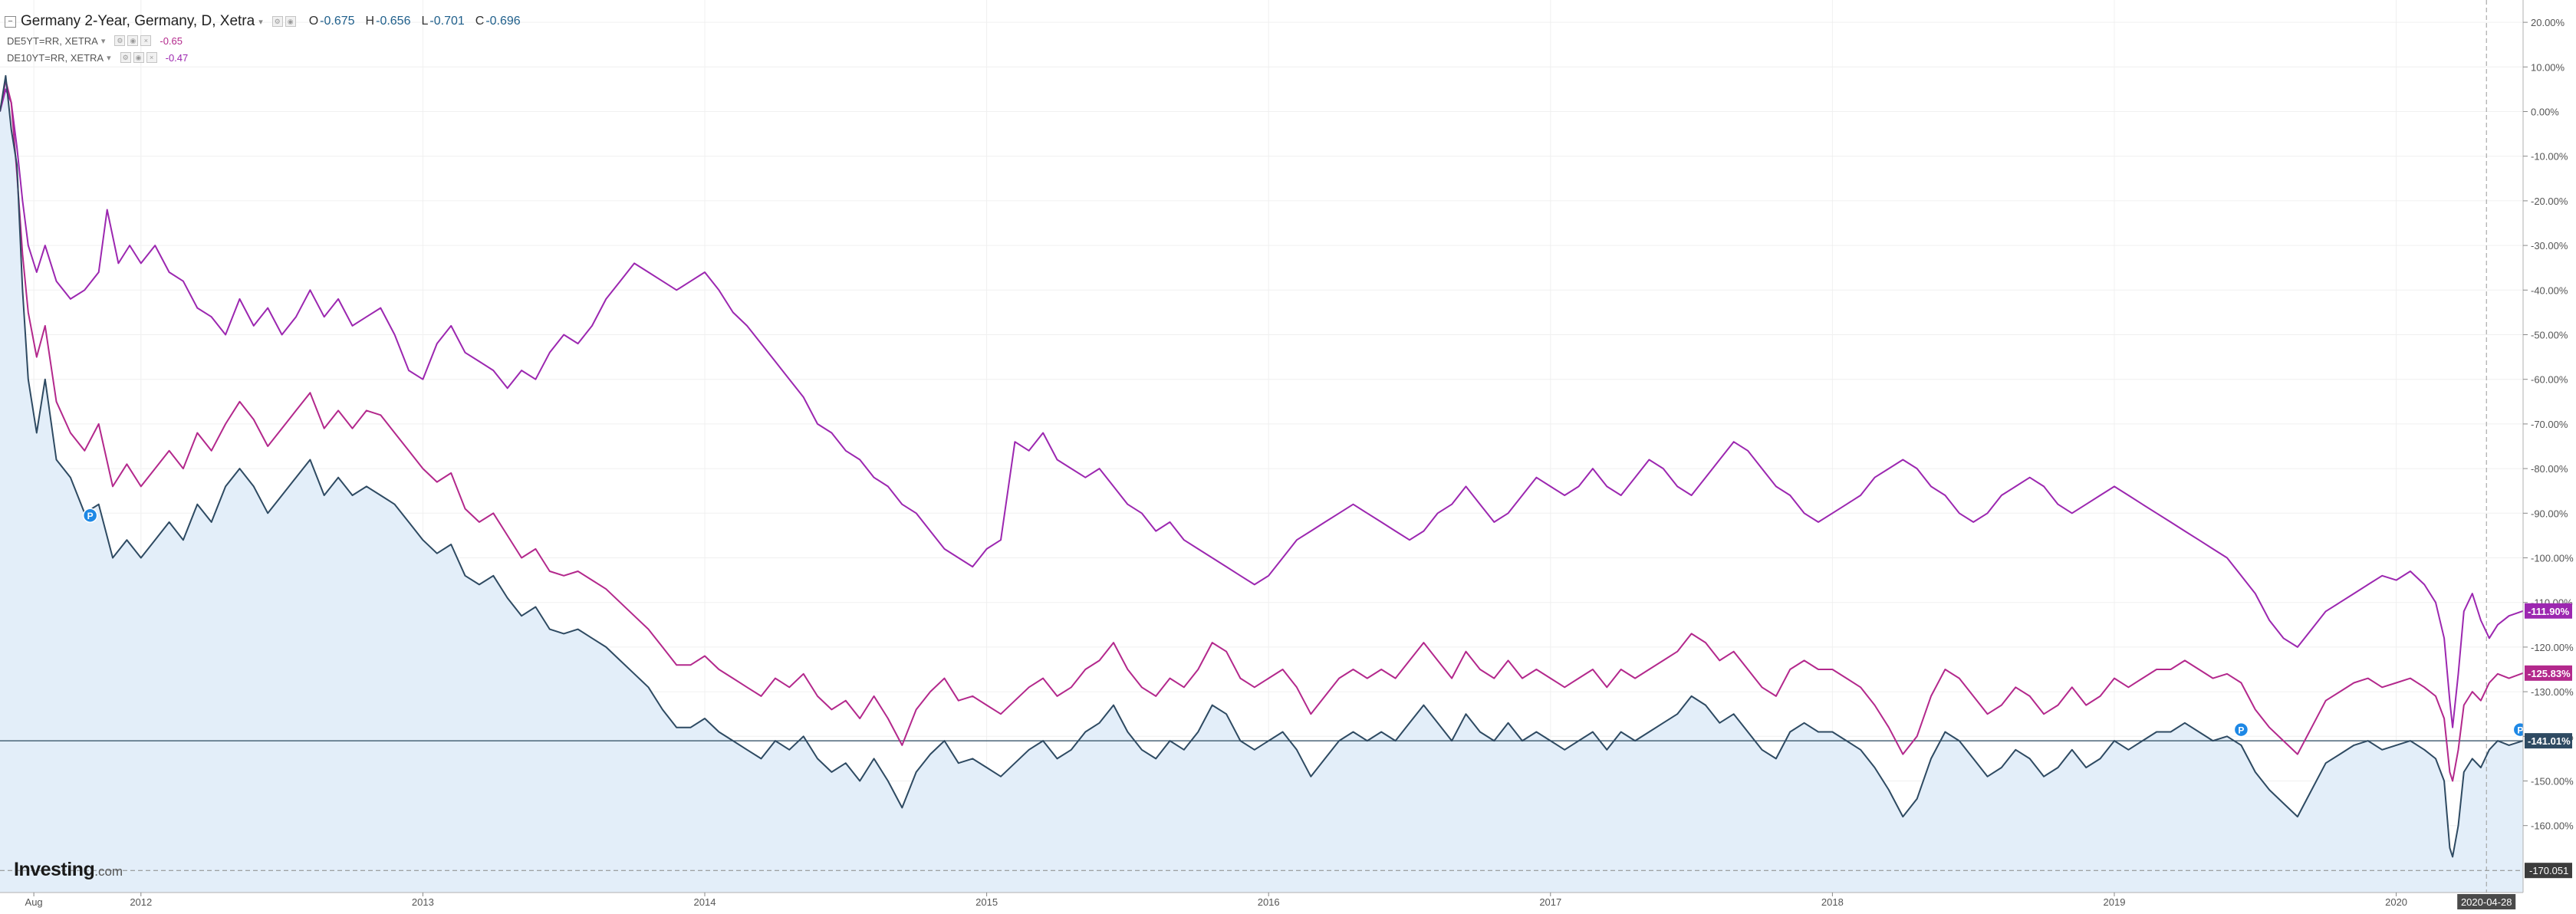 This screenshot has height=914, width=2576. I want to click on series-5y-value: -0.65, so click(171, 41).